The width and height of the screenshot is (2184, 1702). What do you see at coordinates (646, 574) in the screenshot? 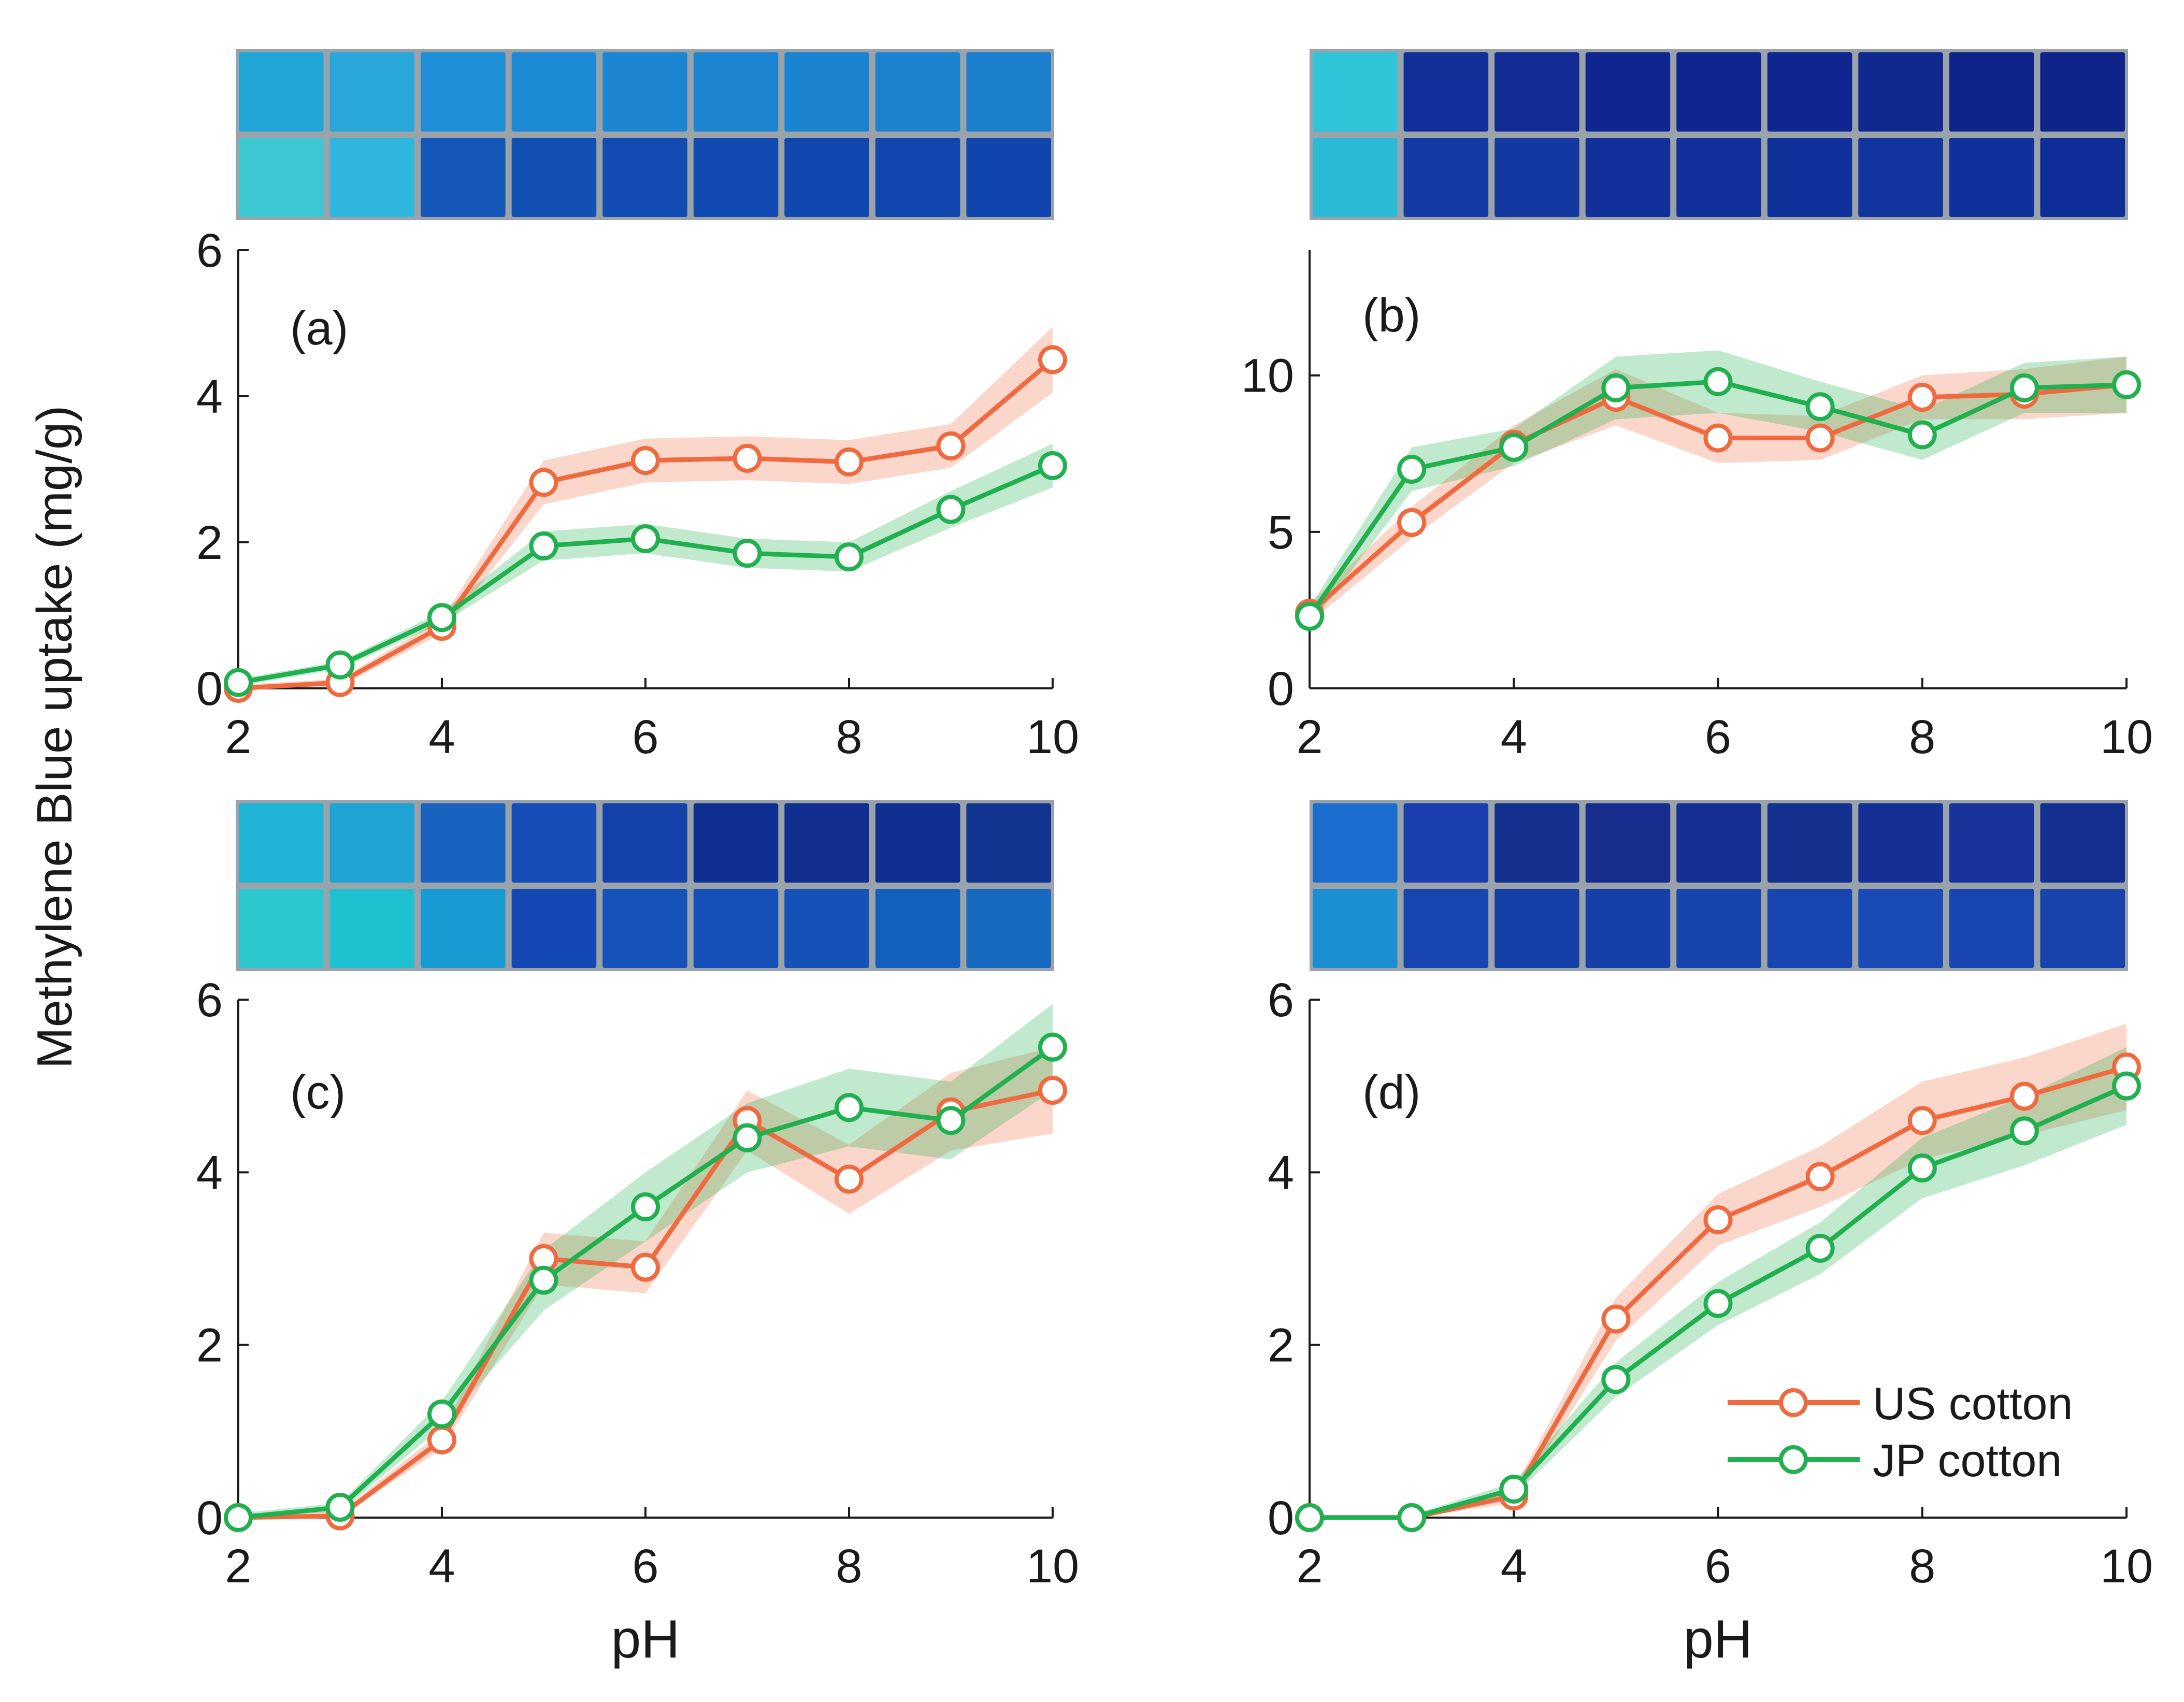
I see `series-line` at bounding box center [646, 574].